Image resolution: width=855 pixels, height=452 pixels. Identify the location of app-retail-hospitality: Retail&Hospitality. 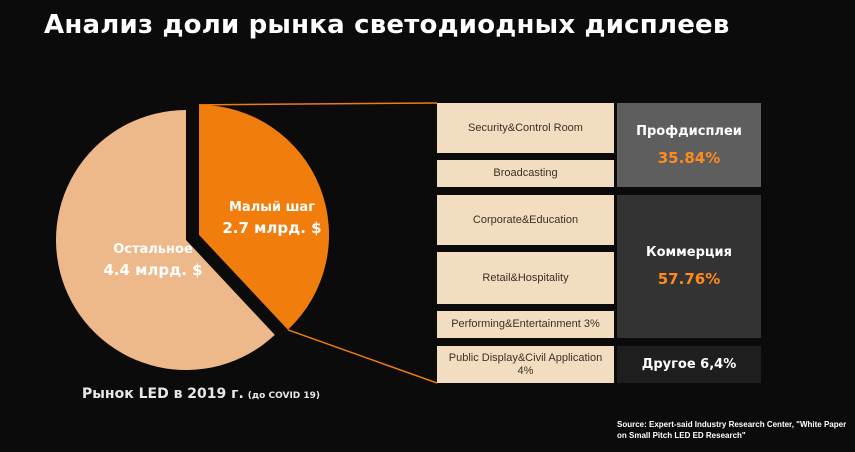
(525, 278).